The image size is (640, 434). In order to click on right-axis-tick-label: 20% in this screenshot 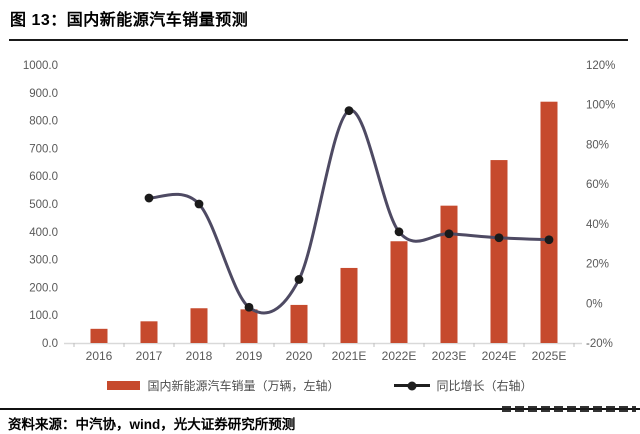, I will do `click(597, 265)`.